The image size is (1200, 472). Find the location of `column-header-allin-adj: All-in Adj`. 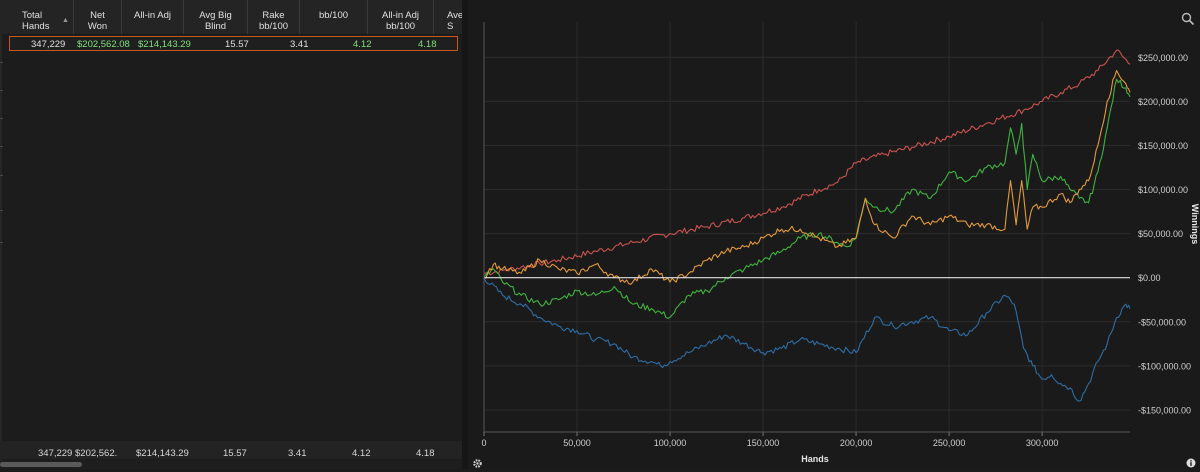

column-header-allin-adj: All-in Adj is located at coordinates (153, 17).